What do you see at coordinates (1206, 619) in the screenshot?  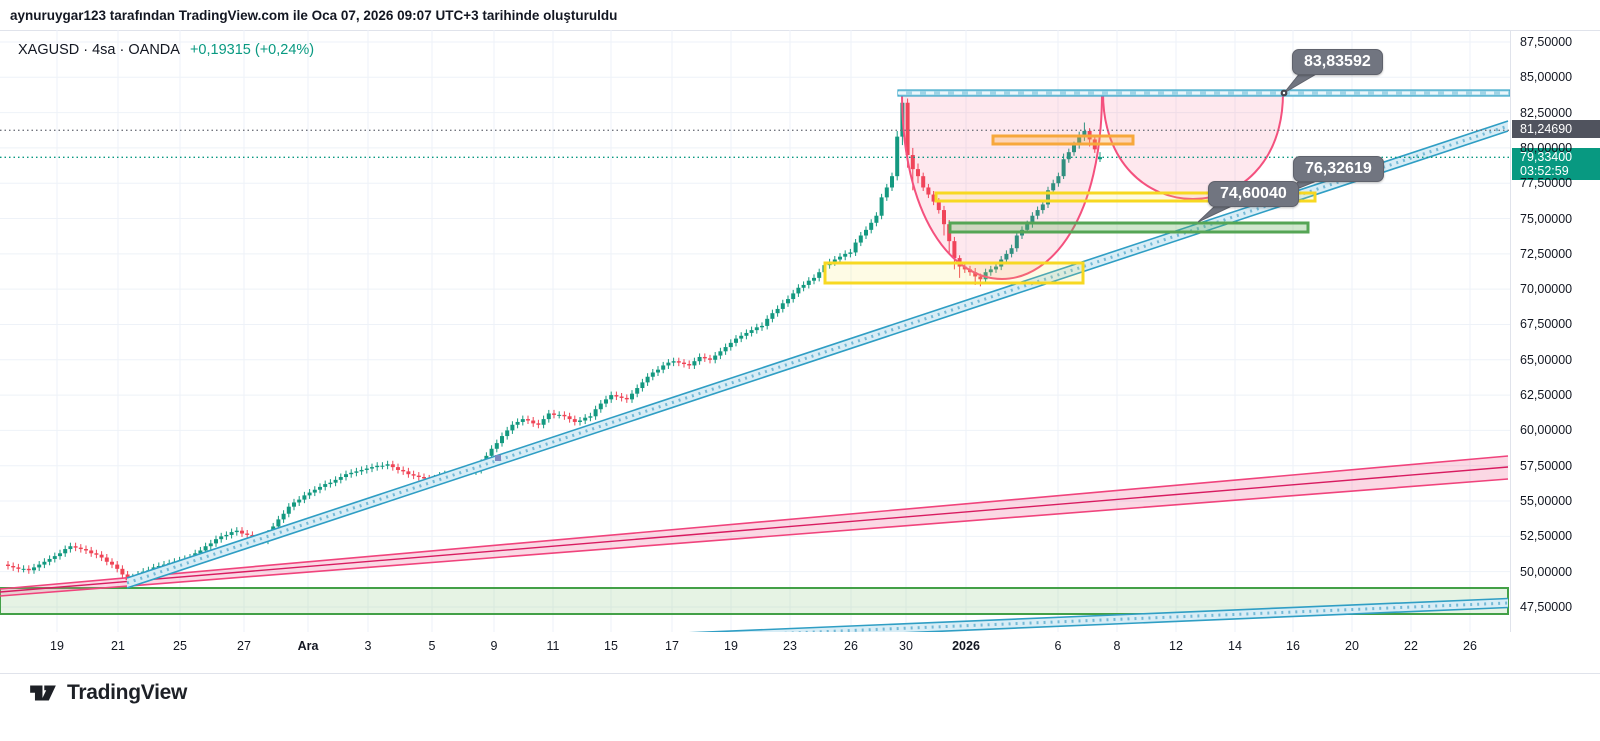 I see `lower-channel-lower` at bounding box center [1206, 619].